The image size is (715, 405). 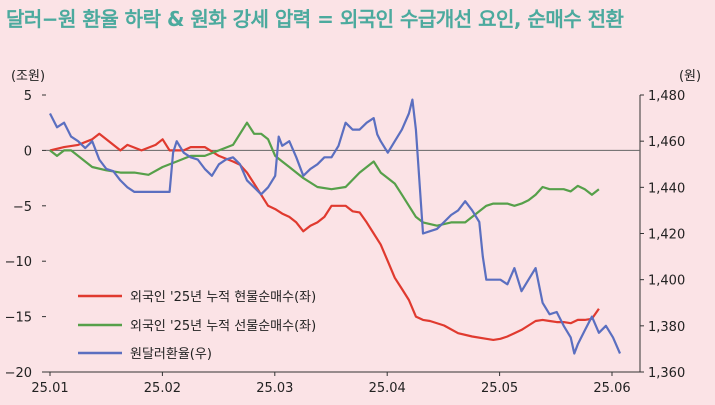 What do you see at coordinates (18, 373) in the screenshot?
I see `left-tick-label: −20` at bounding box center [18, 373].